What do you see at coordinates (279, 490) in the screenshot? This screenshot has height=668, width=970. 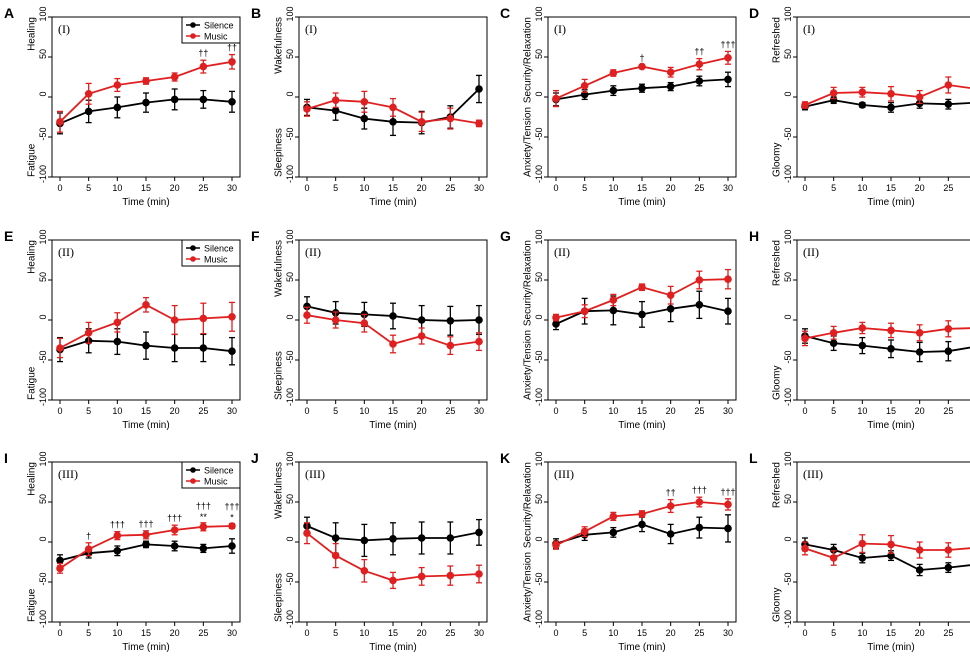 I see `y-axis-top-label: Wakefulness` at bounding box center [279, 490].